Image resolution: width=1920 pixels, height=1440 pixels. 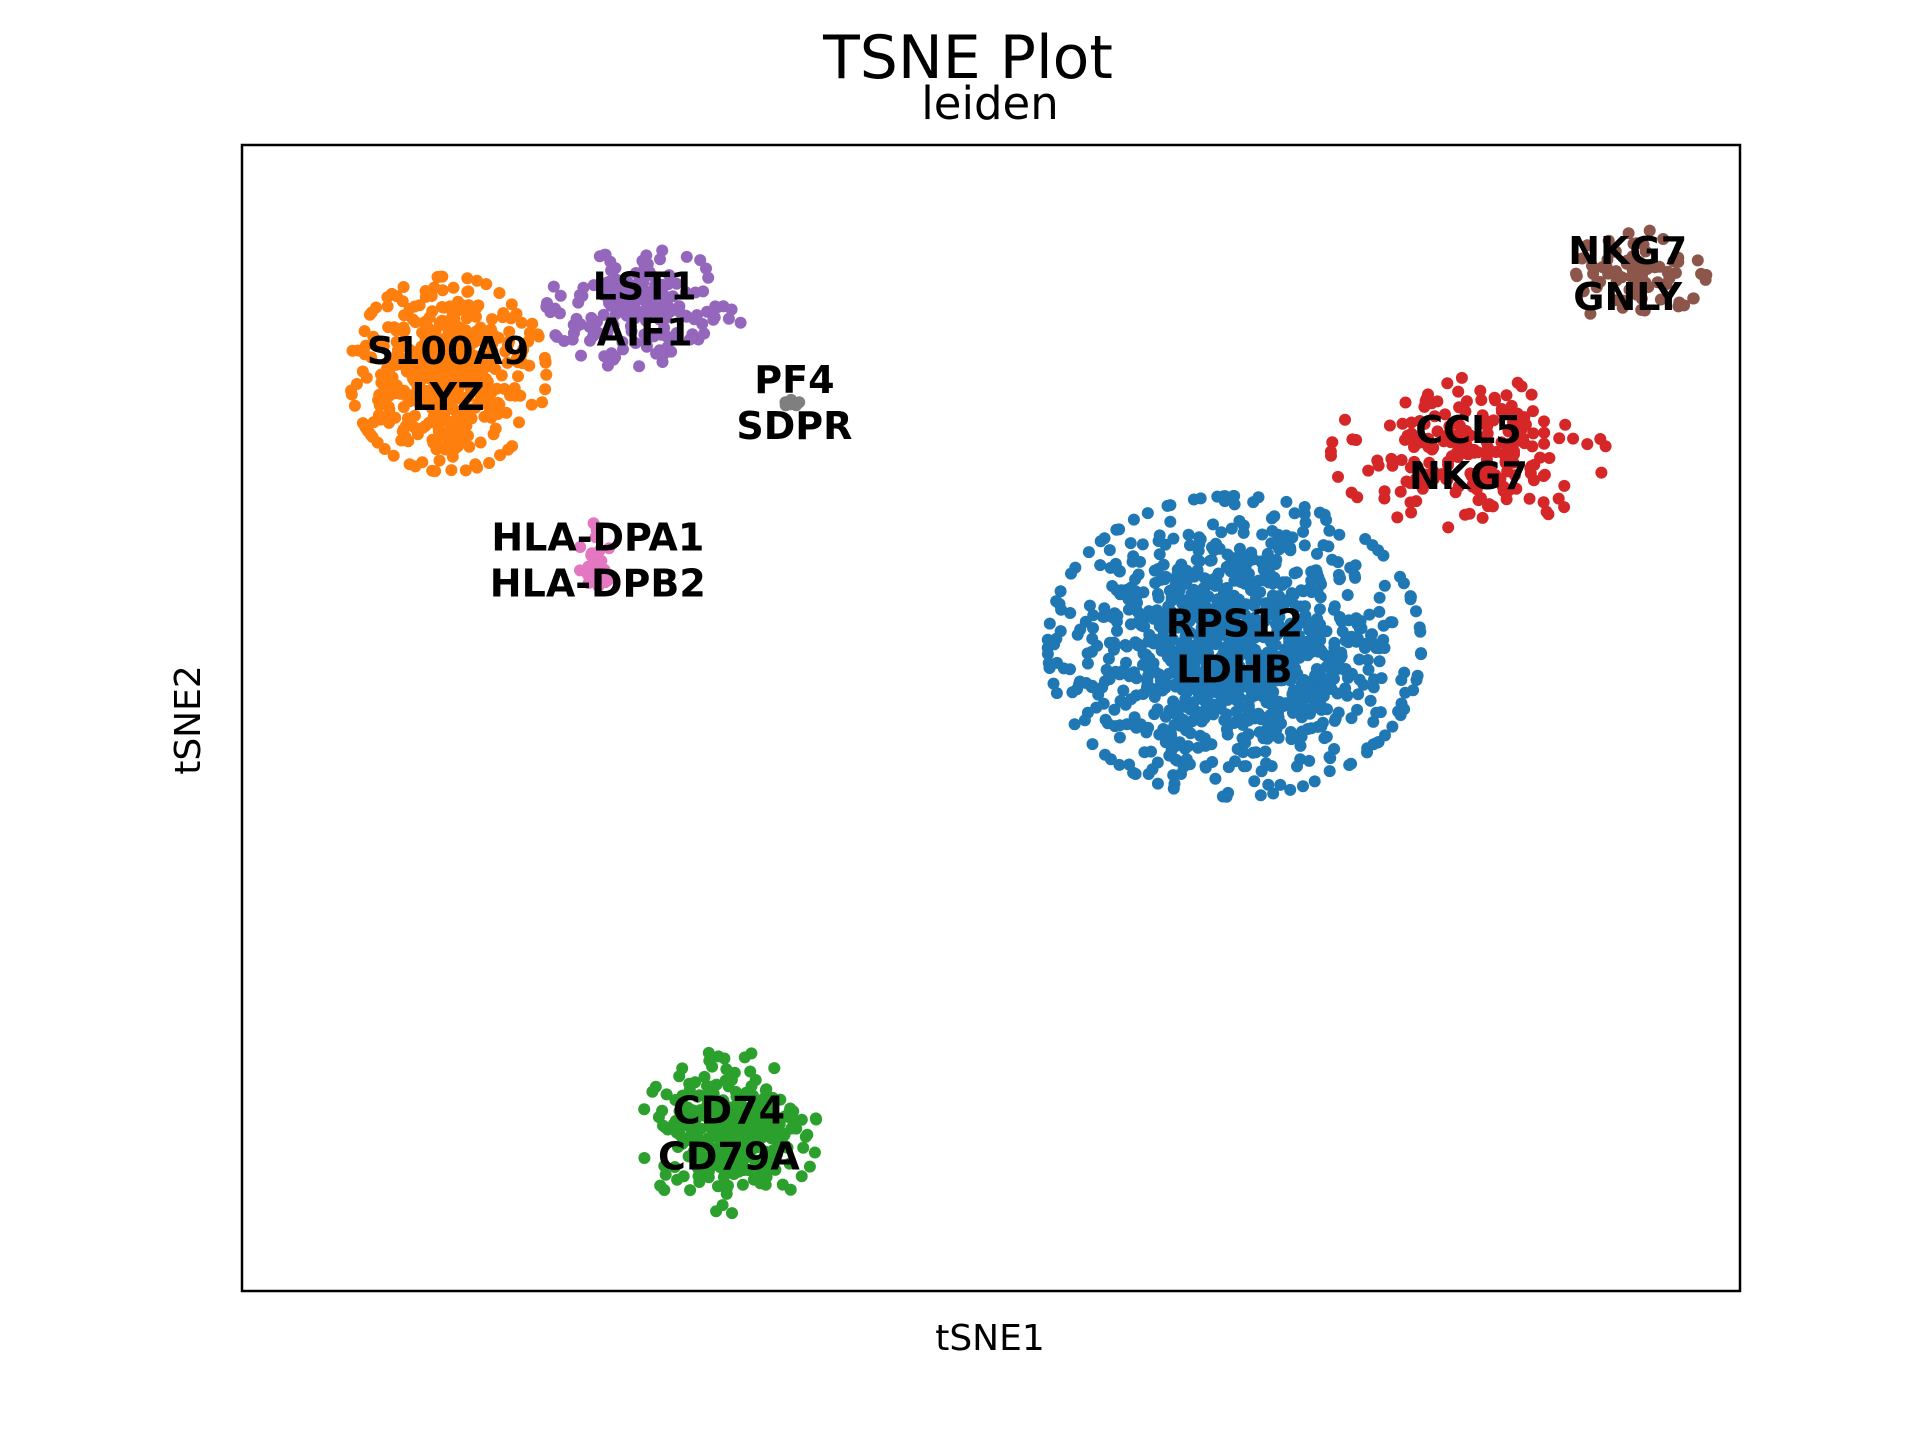 I want to click on cluster-1-label-1: S100A9, so click(x=448, y=351).